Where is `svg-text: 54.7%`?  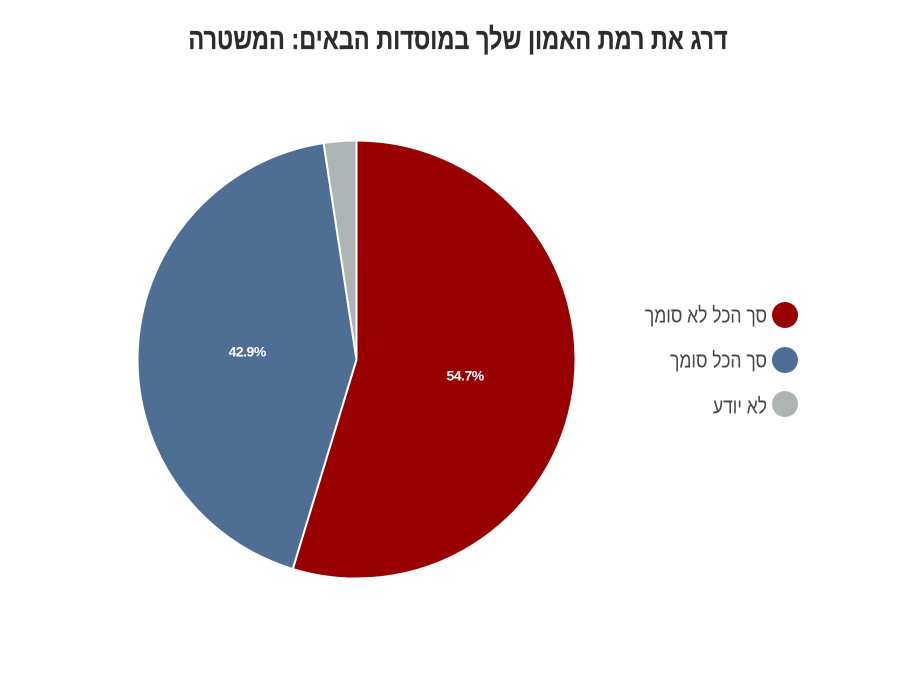
svg-text: 54.7% is located at coordinates (465, 375).